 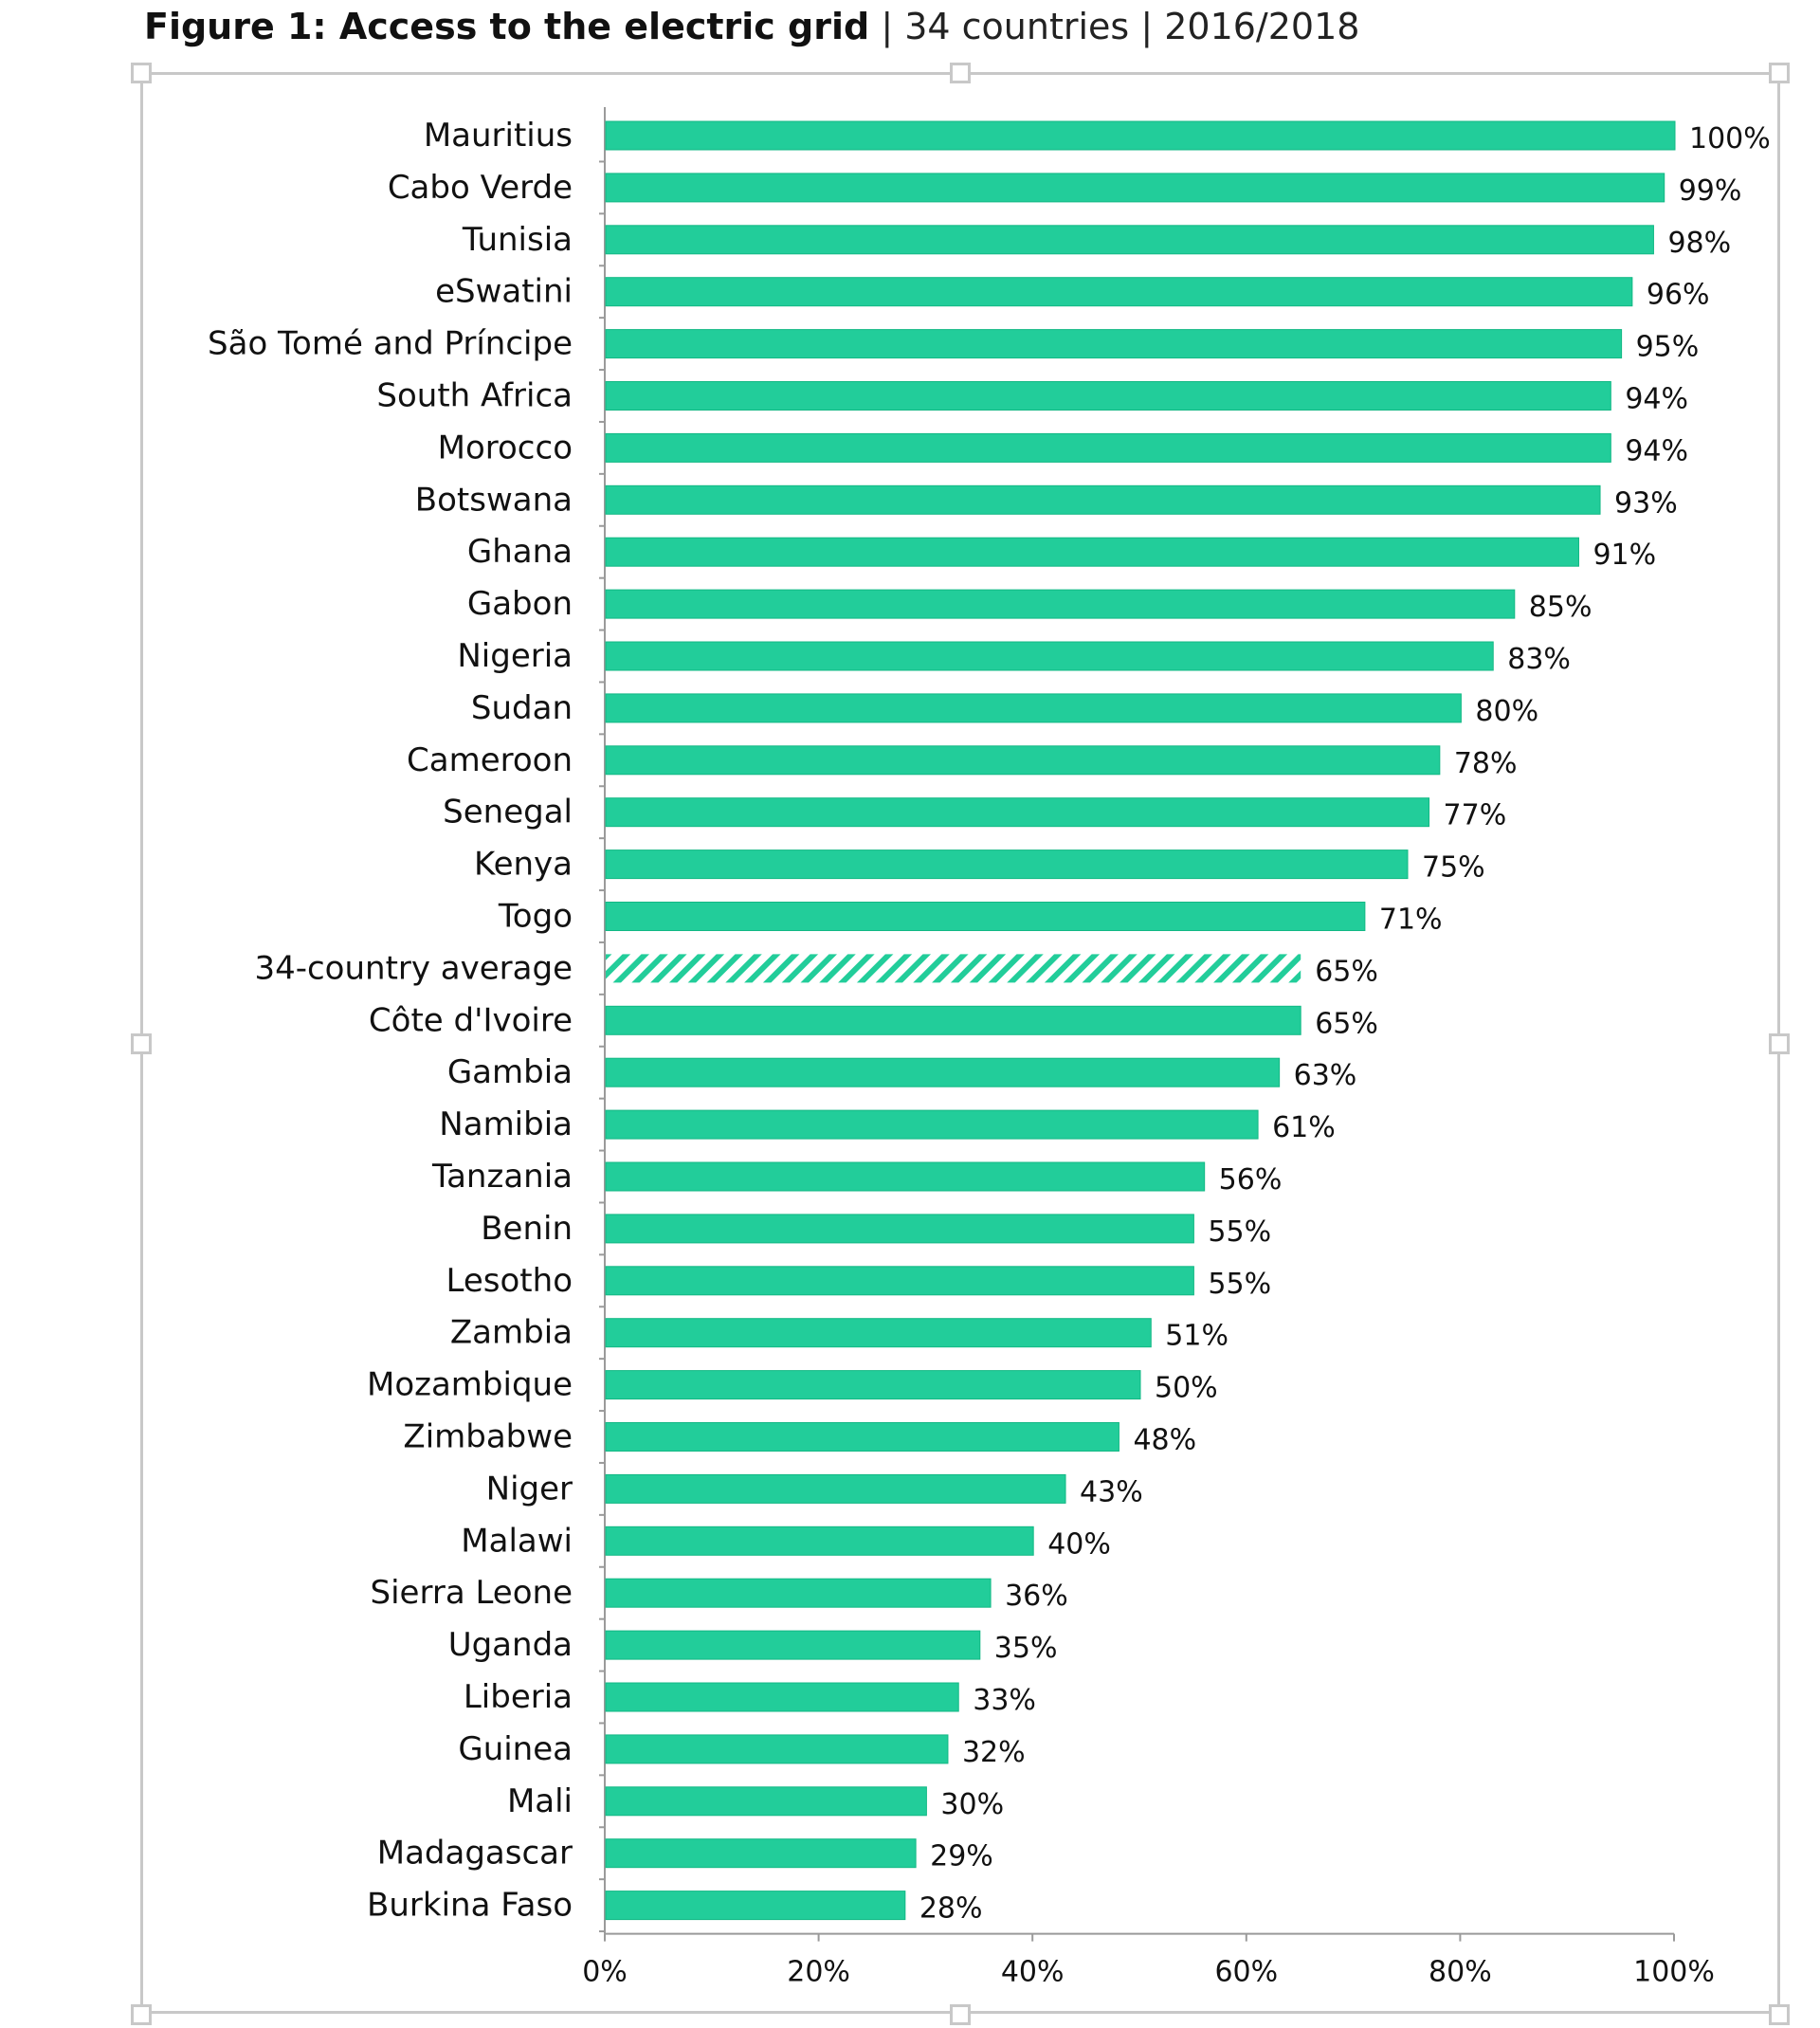 I want to click on value-label: 75%, so click(x=1453, y=868).